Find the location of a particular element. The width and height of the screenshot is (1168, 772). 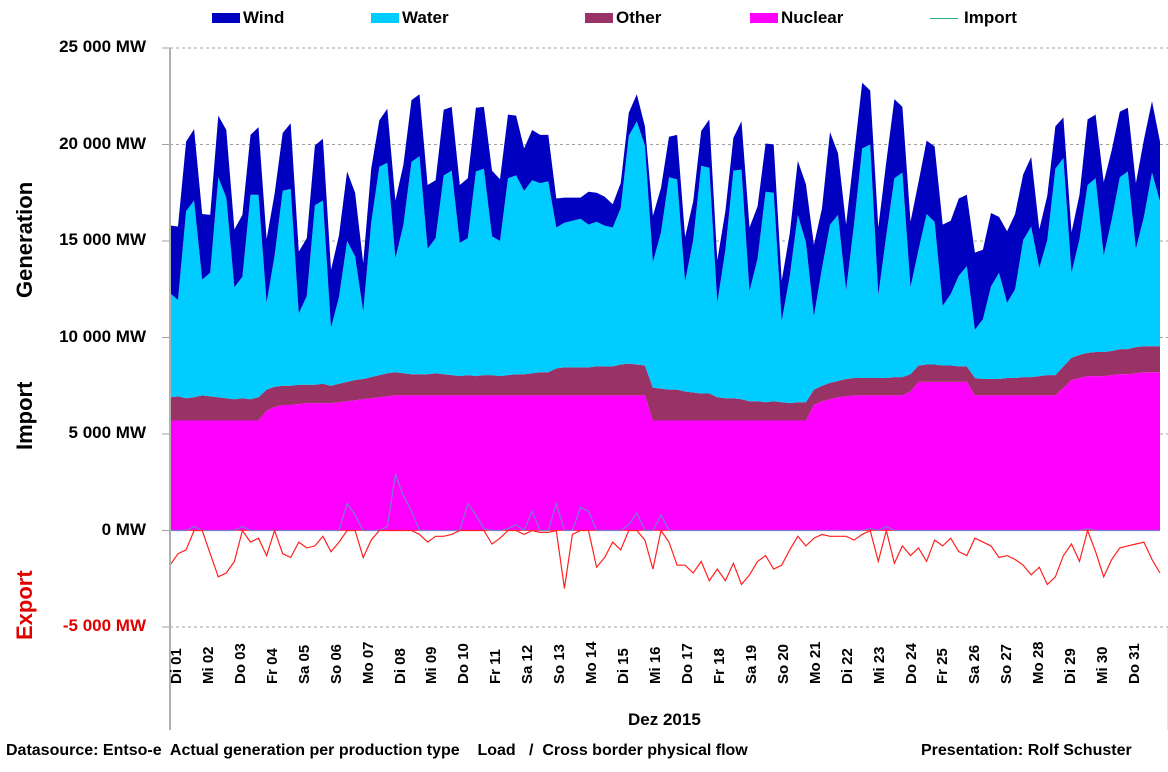

legend: Wind Water Other Nuclear Import is located at coordinates (584, 19).